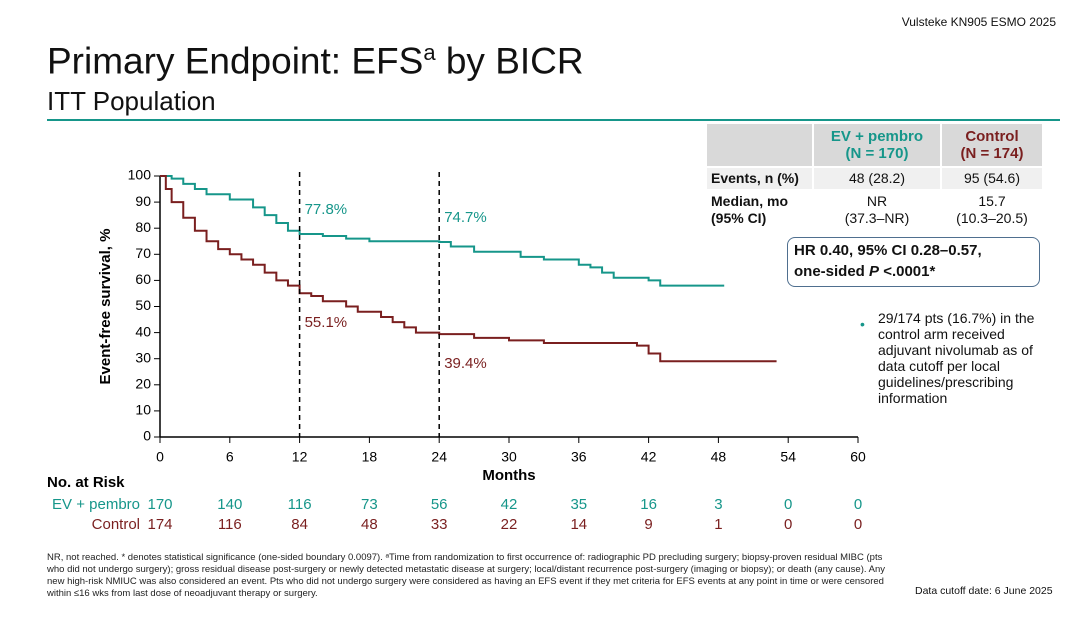  What do you see at coordinates (874, 271) in the screenshot?
I see `hr-p: P` at bounding box center [874, 271].